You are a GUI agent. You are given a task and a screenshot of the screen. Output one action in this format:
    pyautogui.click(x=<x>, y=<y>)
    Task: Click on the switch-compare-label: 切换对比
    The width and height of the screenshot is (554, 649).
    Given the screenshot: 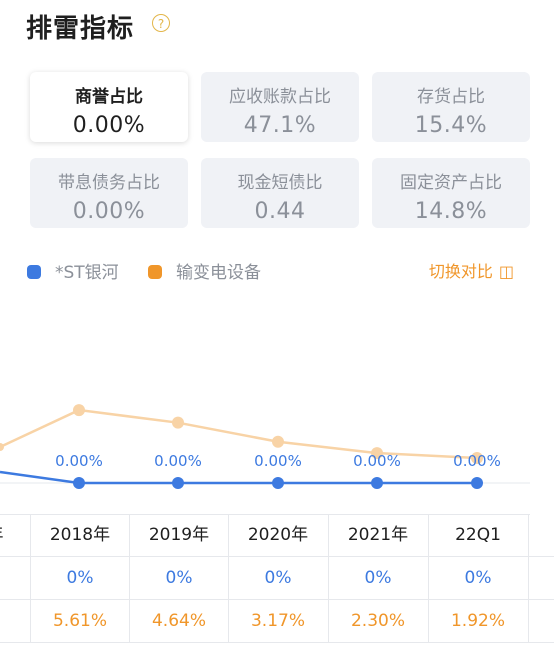 What is the action you would take?
    pyautogui.click(x=460, y=271)
    